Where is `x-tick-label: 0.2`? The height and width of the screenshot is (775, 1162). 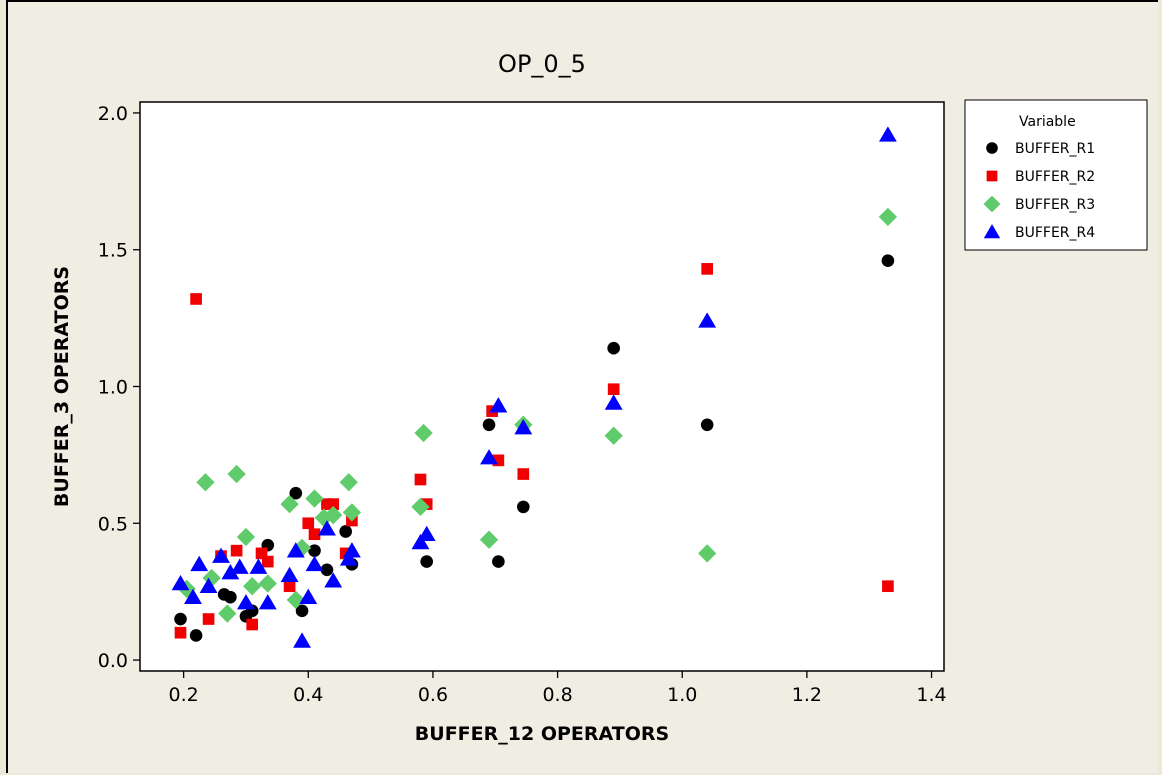 x-tick-label: 0.2 is located at coordinates (184, 695).